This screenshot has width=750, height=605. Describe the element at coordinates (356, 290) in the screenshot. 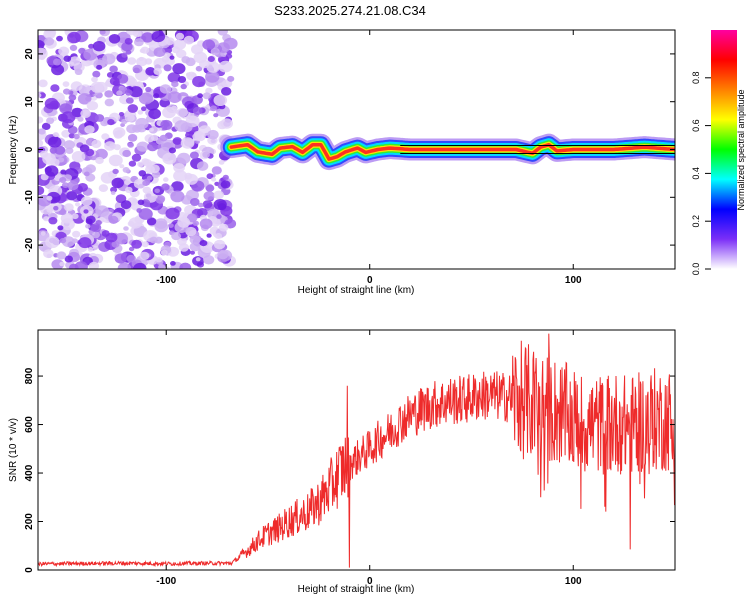

I see `heatmap-xlabel: Height of straight line (km)` at that location.